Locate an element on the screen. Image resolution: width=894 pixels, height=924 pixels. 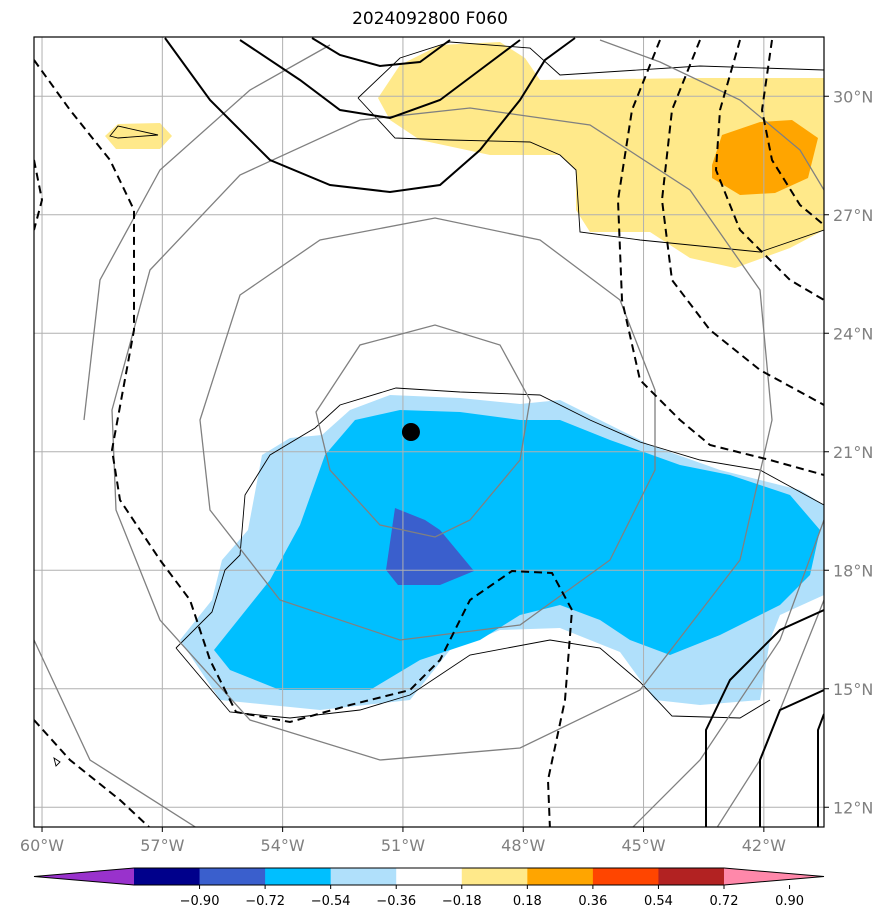
lat-label: 12°N is located at coordinates (853, 807).